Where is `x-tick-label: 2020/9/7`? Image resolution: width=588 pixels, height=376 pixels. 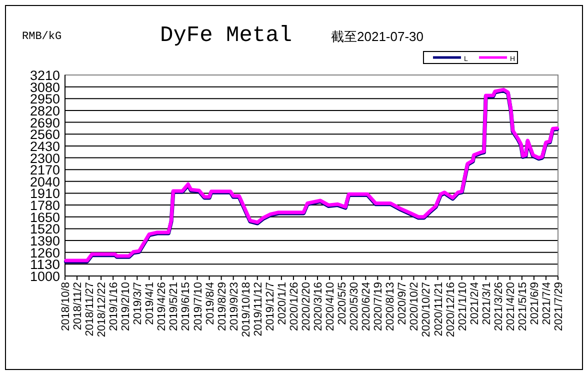 x-tick-label: 2020/9/7 is located at coordinates (402, 303).